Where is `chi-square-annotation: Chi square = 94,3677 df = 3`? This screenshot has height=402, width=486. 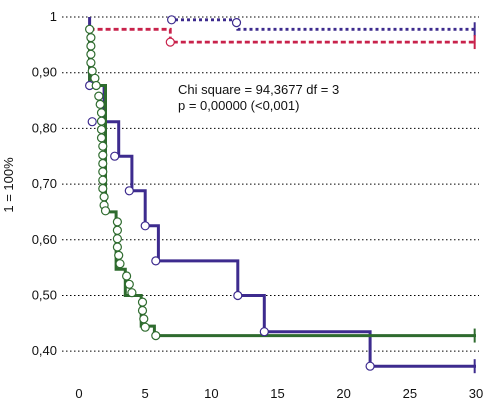 chi-square-annotation: Chi square = 94,3677 df = 3 is located at coordinates (258, 89).